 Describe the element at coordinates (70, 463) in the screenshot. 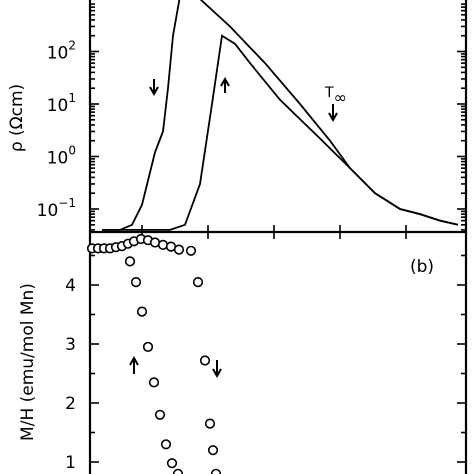

I see `tick-label-b: 1` at that location.